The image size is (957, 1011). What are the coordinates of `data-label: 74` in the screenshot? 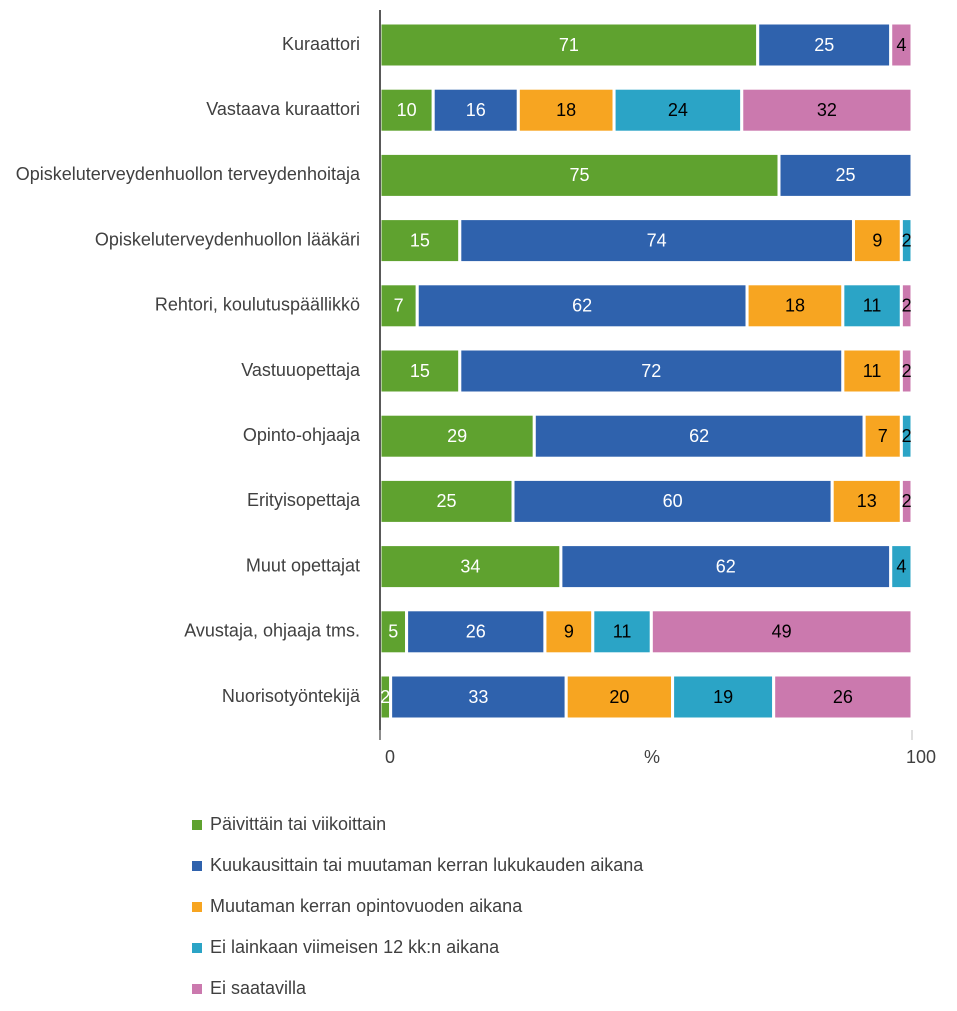 It's located at (657, 240).